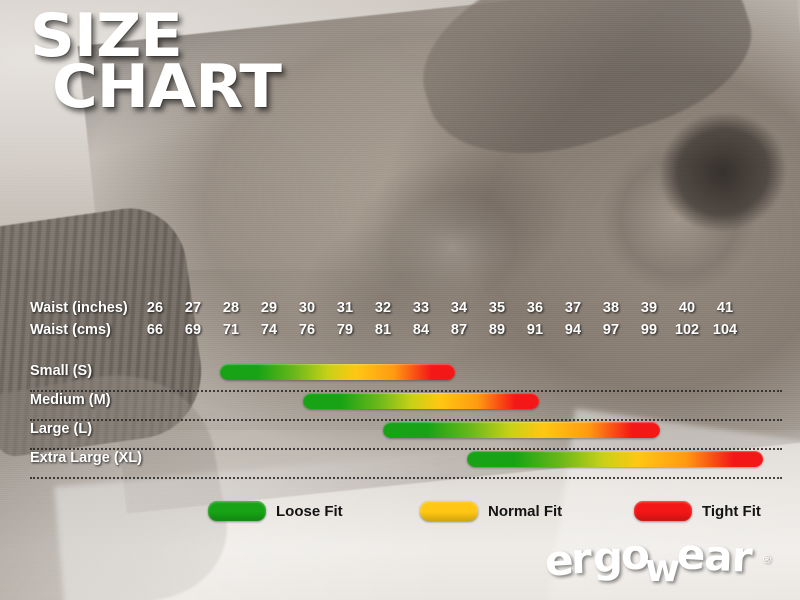 This screenshot has height=600, width=800. Describe the element at coordinates (155, 308) in the screenshot. I see `waist-inch-value: 26` at that location.